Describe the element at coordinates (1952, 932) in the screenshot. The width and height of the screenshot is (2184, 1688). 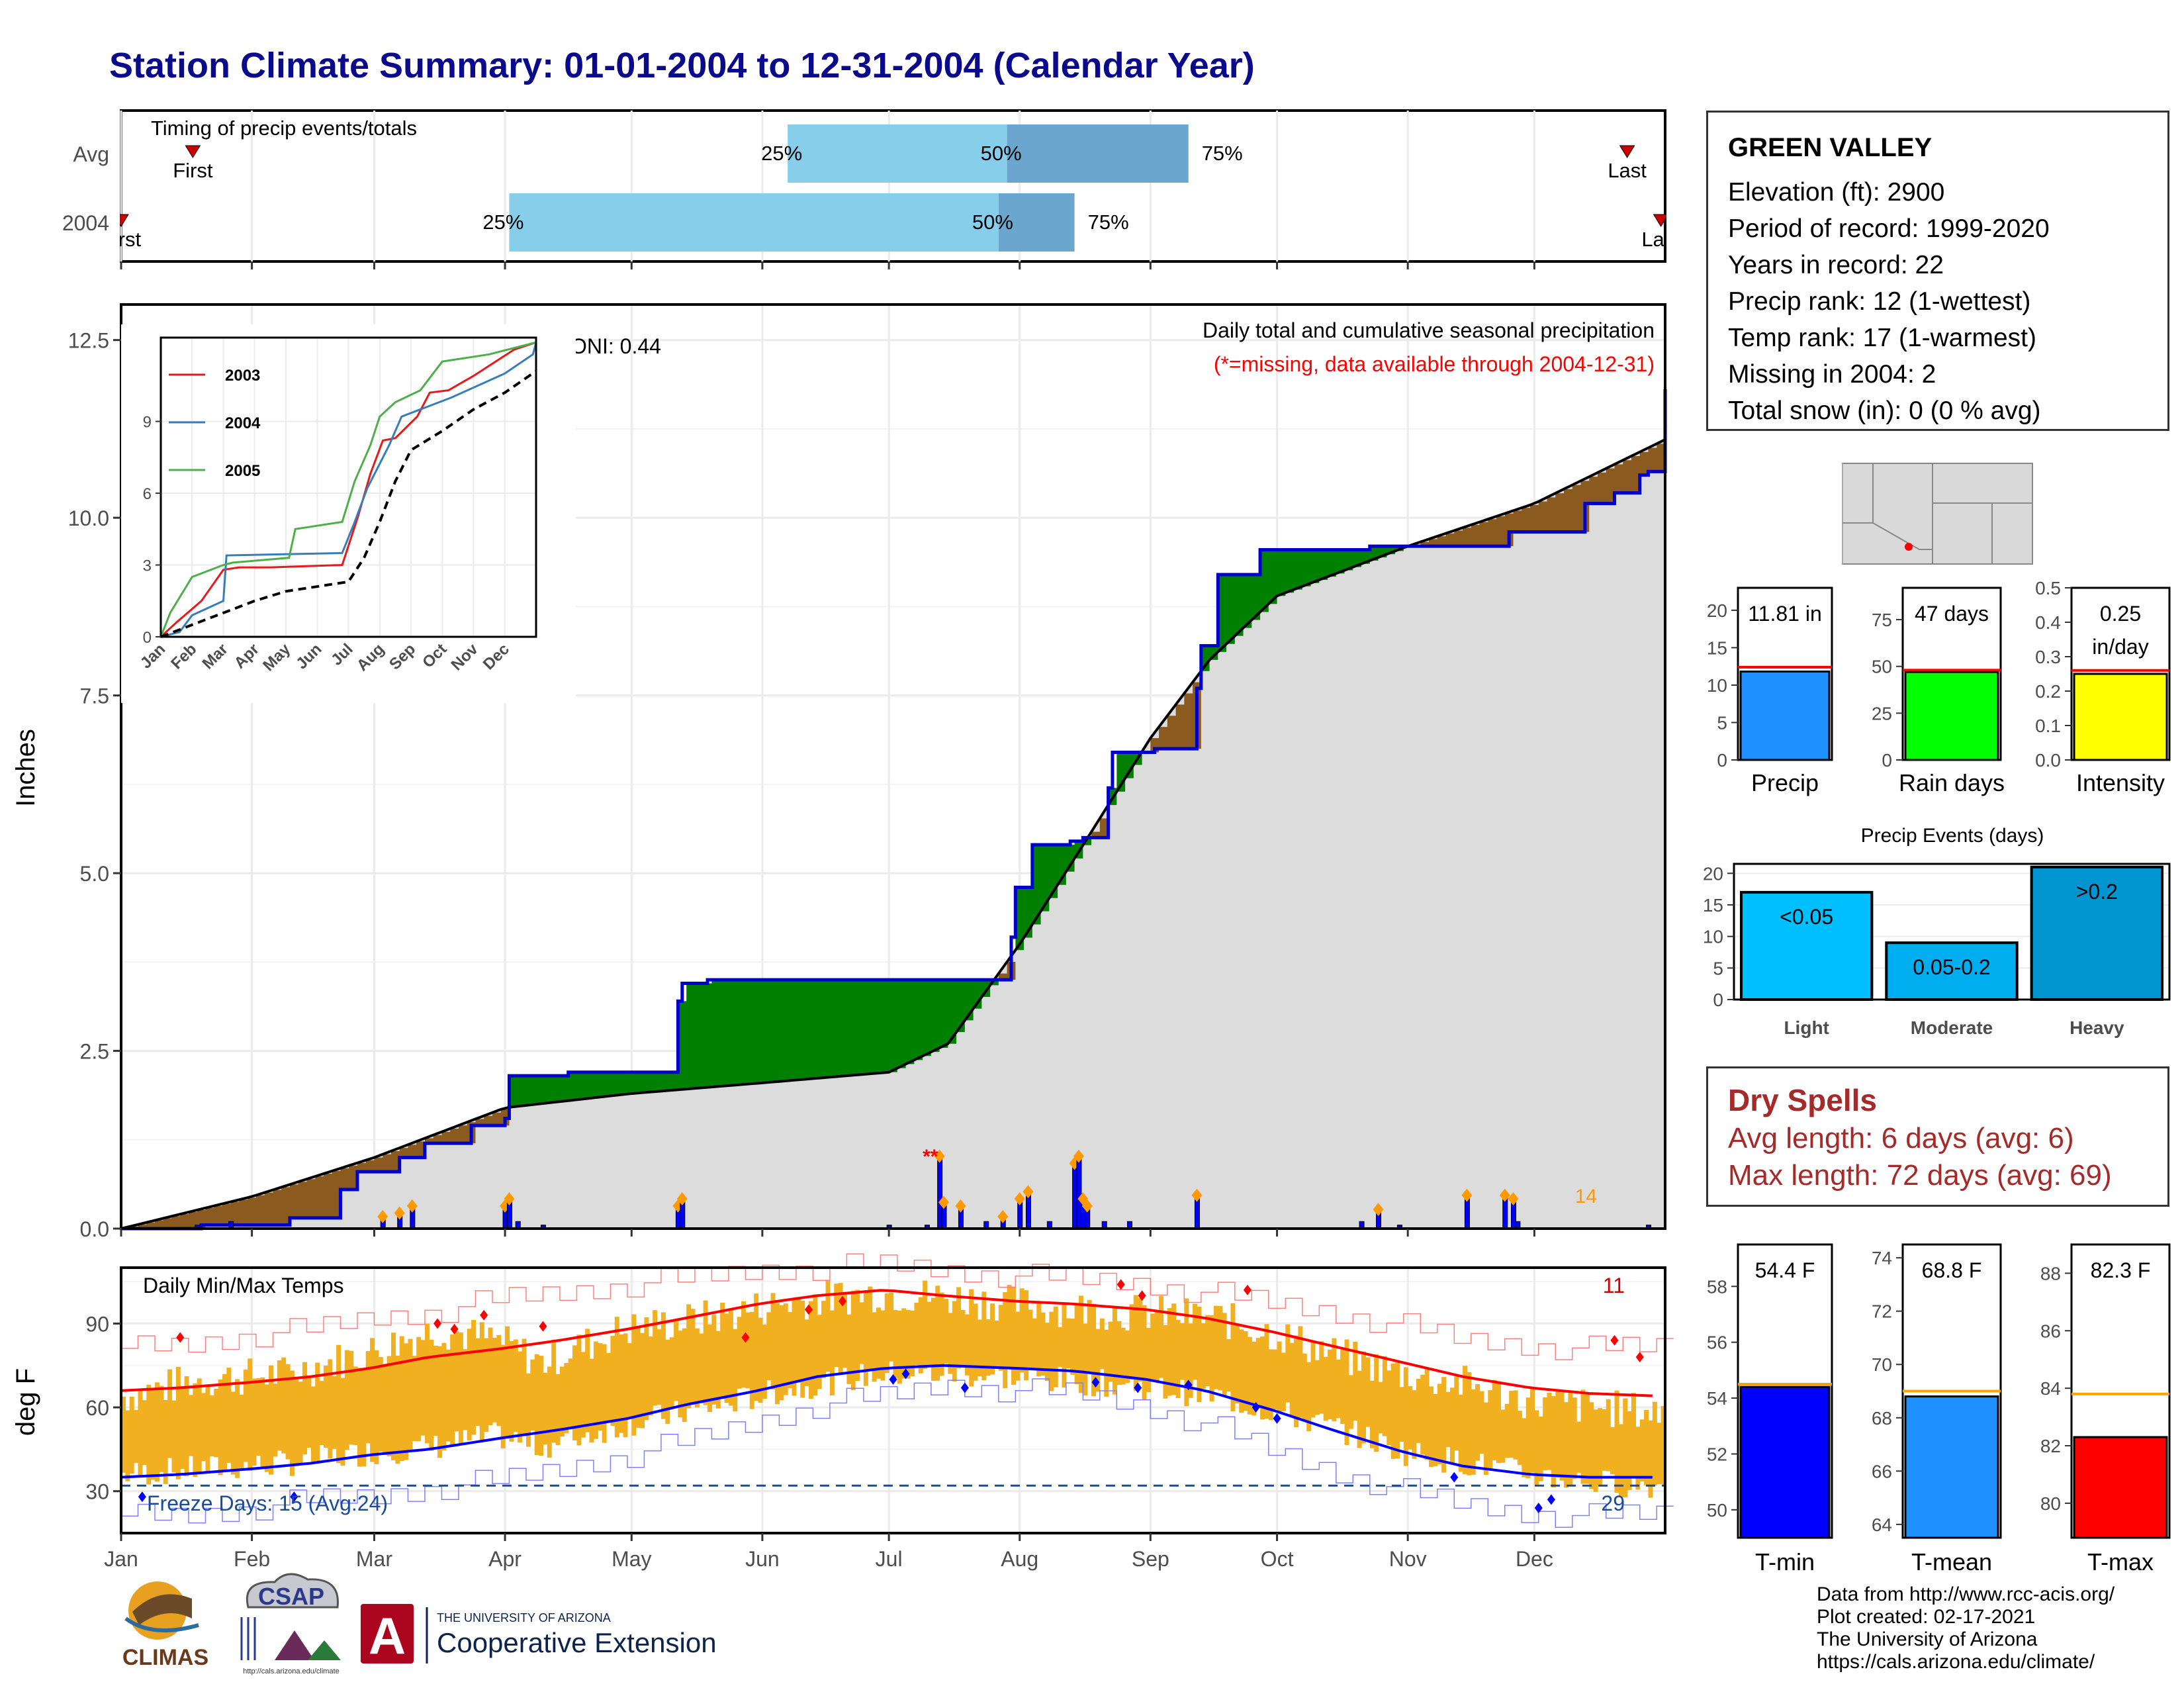
I see `events-frame` at that location.